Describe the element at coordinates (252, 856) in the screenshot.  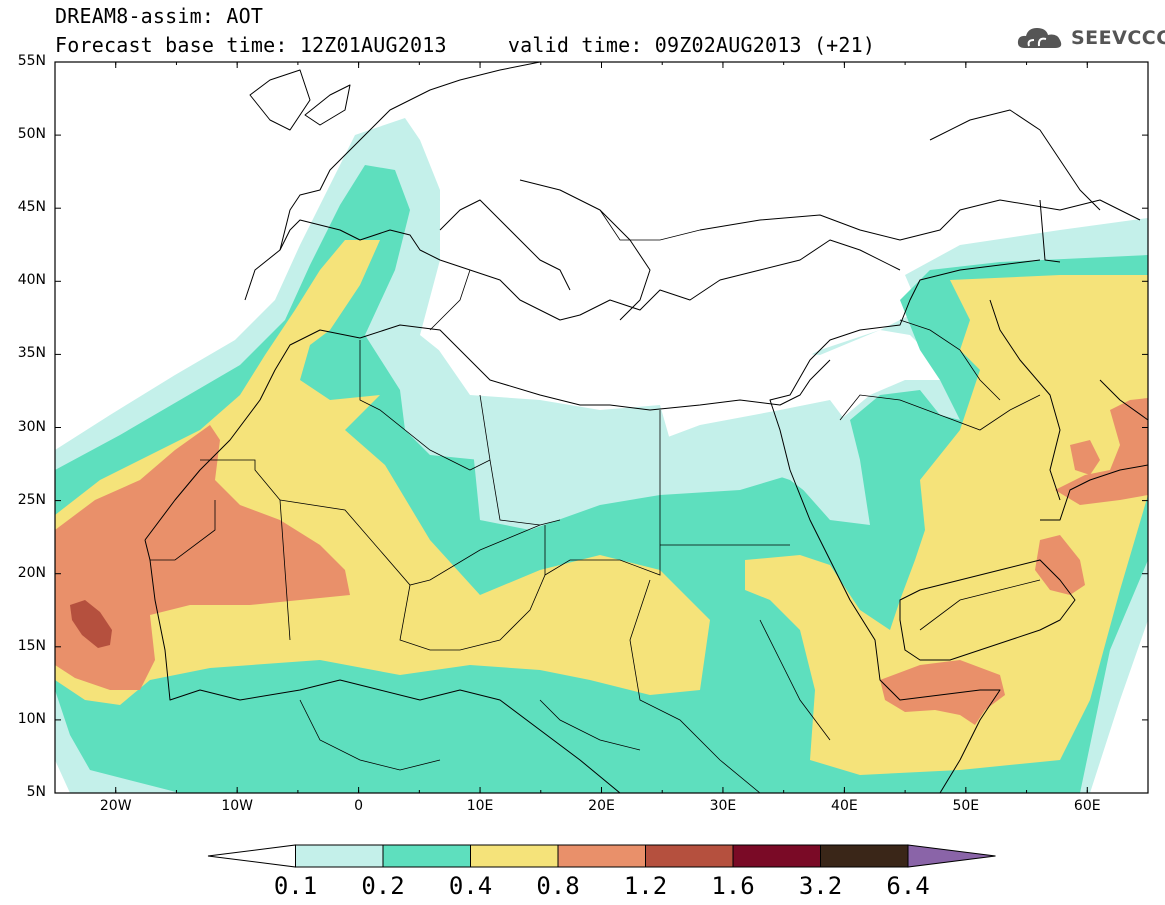
I see `legend-arrow-low` at that location.